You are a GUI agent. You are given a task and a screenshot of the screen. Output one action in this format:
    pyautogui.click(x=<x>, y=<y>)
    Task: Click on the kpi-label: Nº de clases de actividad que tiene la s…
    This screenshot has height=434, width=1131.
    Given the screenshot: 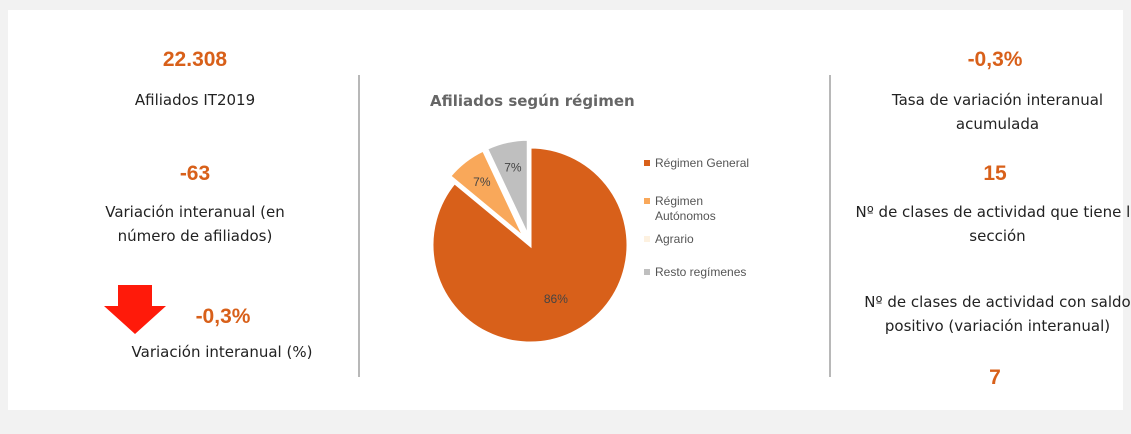 What is the action you would take?
    pyautogui.click(x=993, y=224)
    